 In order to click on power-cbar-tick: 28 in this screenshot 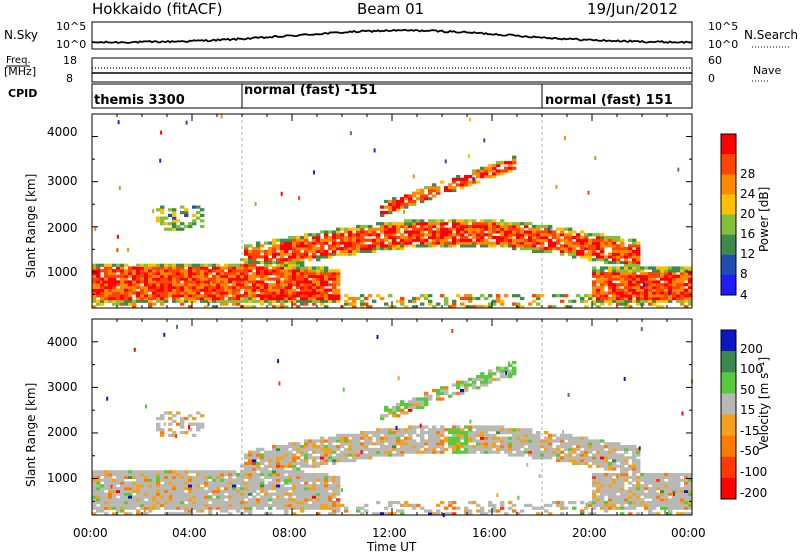, I will do `click(748, 174)`.